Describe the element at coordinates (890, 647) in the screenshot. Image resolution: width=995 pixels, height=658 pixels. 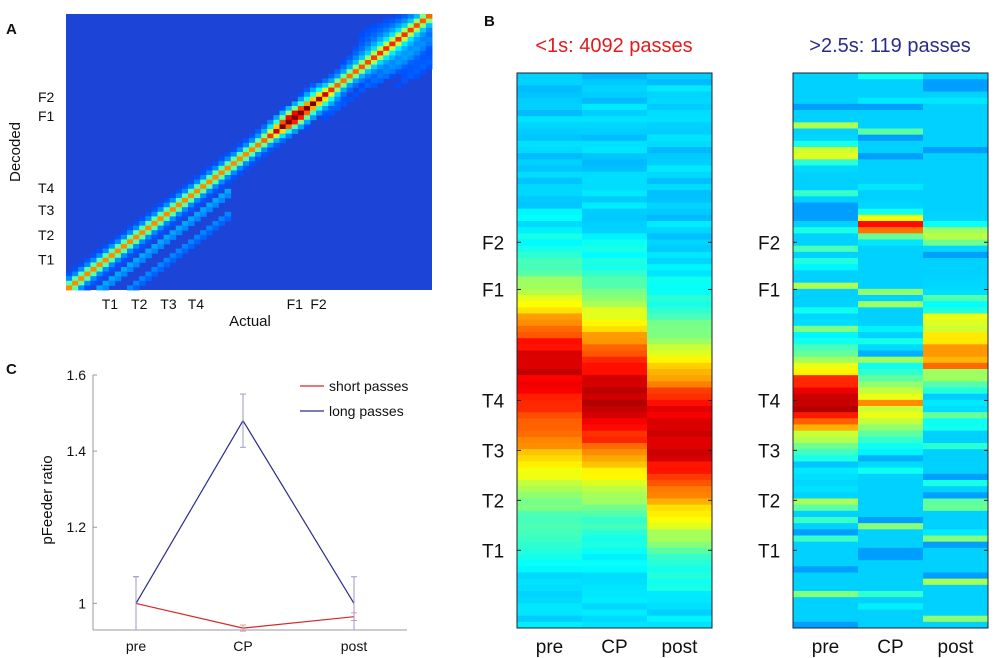
I see `heatmap-b-x-tick-cp: CP` at that location.